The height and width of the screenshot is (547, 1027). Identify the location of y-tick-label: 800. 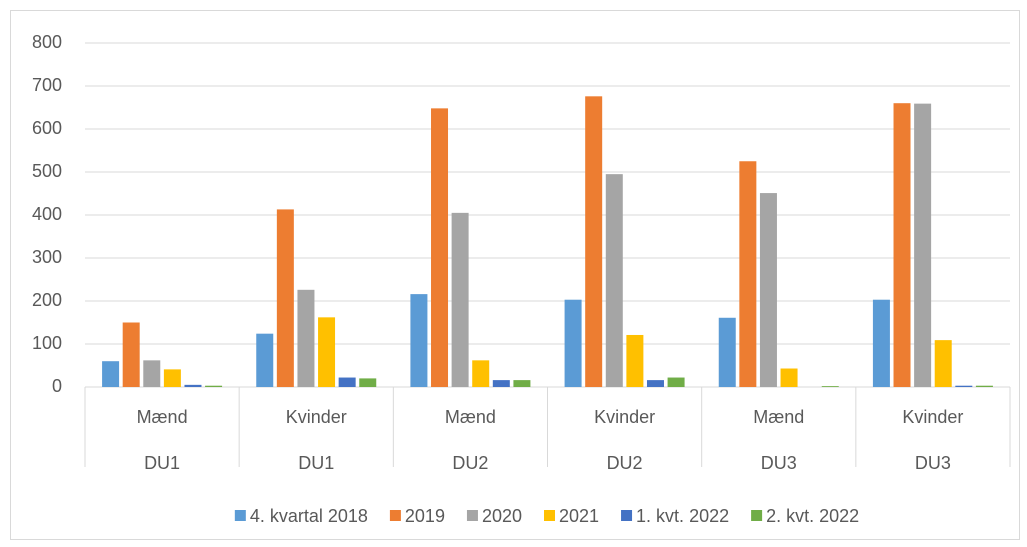
(47, 42).